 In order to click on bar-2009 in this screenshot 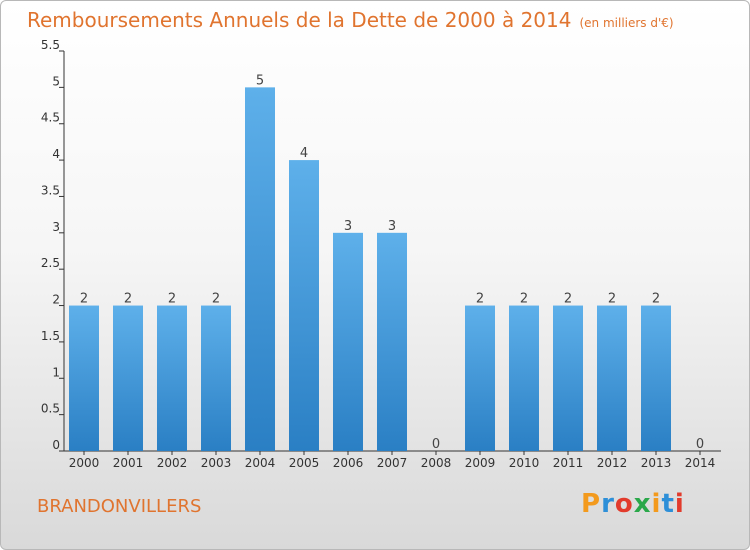, I will do `click(480, 378)`.